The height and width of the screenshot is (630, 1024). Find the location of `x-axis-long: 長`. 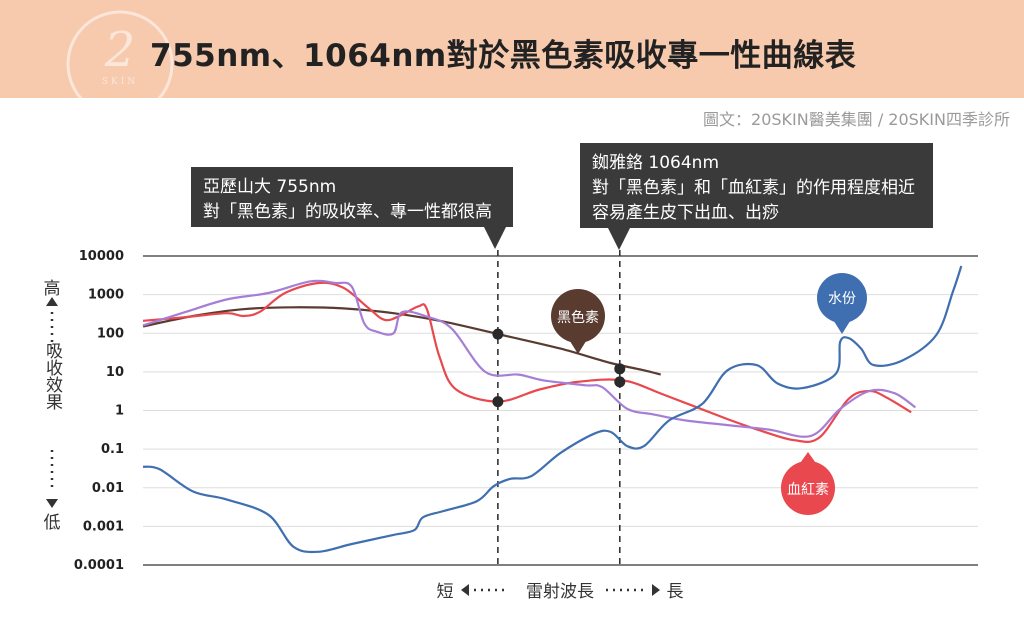

x-axis-long: 長 is located at coordinates (675, 592).